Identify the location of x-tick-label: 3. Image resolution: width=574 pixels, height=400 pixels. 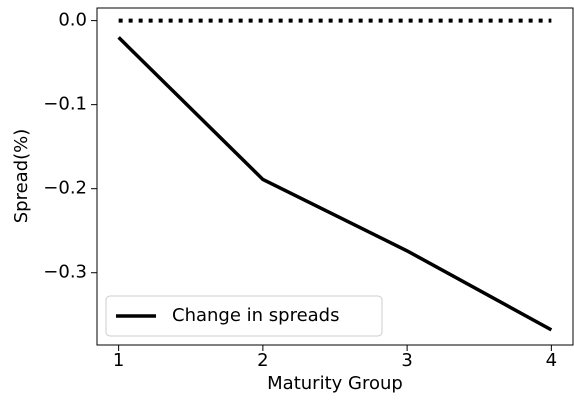
(406, 360).